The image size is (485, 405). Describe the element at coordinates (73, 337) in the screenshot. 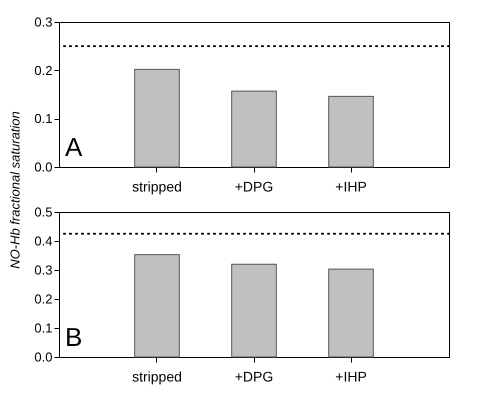

I see `annotation: B` at that location.